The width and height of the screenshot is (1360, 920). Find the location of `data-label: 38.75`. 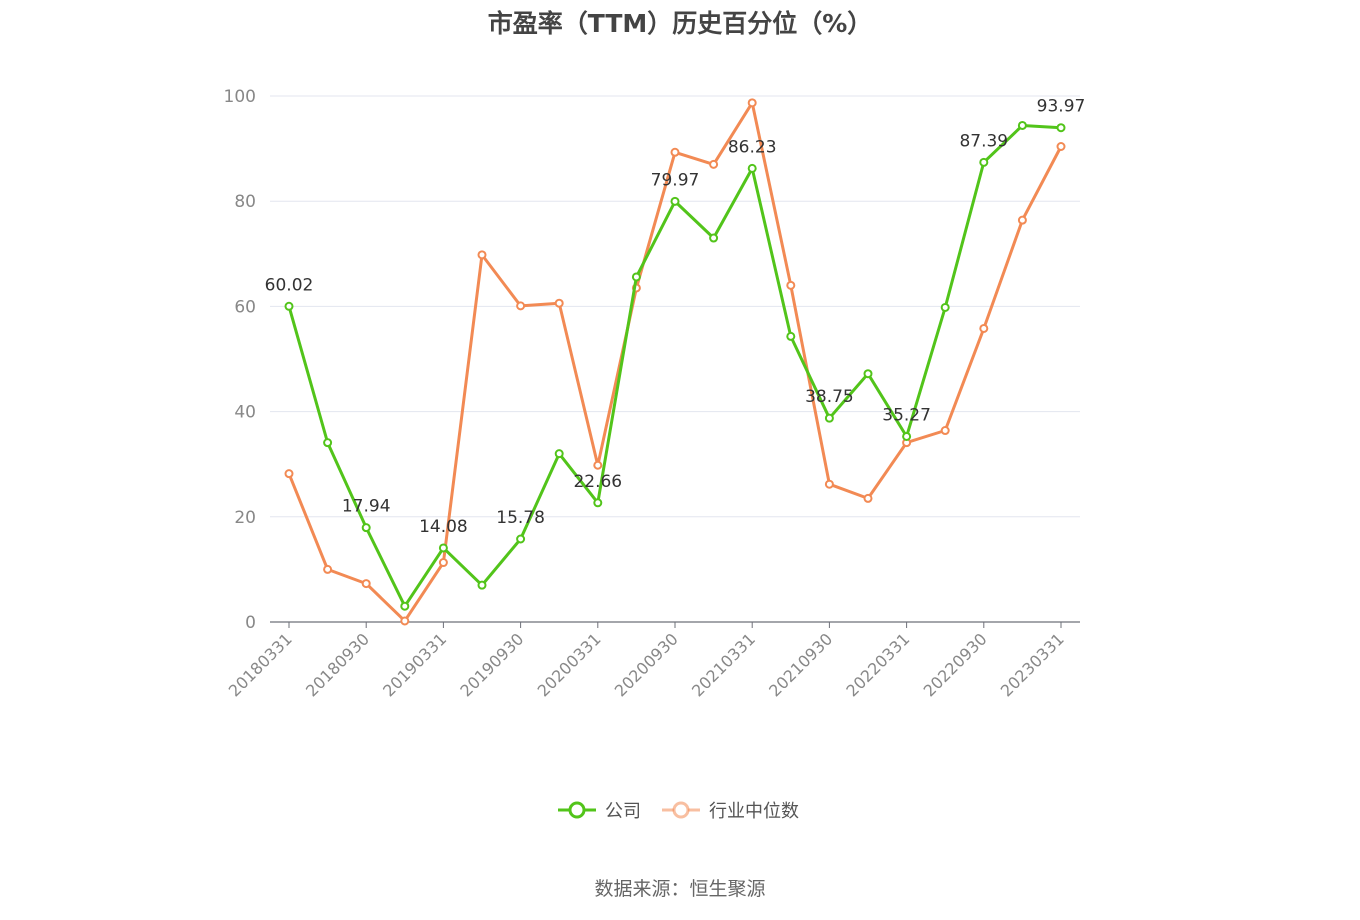

data-label: 38.75 is located at coordinates (829, 397).